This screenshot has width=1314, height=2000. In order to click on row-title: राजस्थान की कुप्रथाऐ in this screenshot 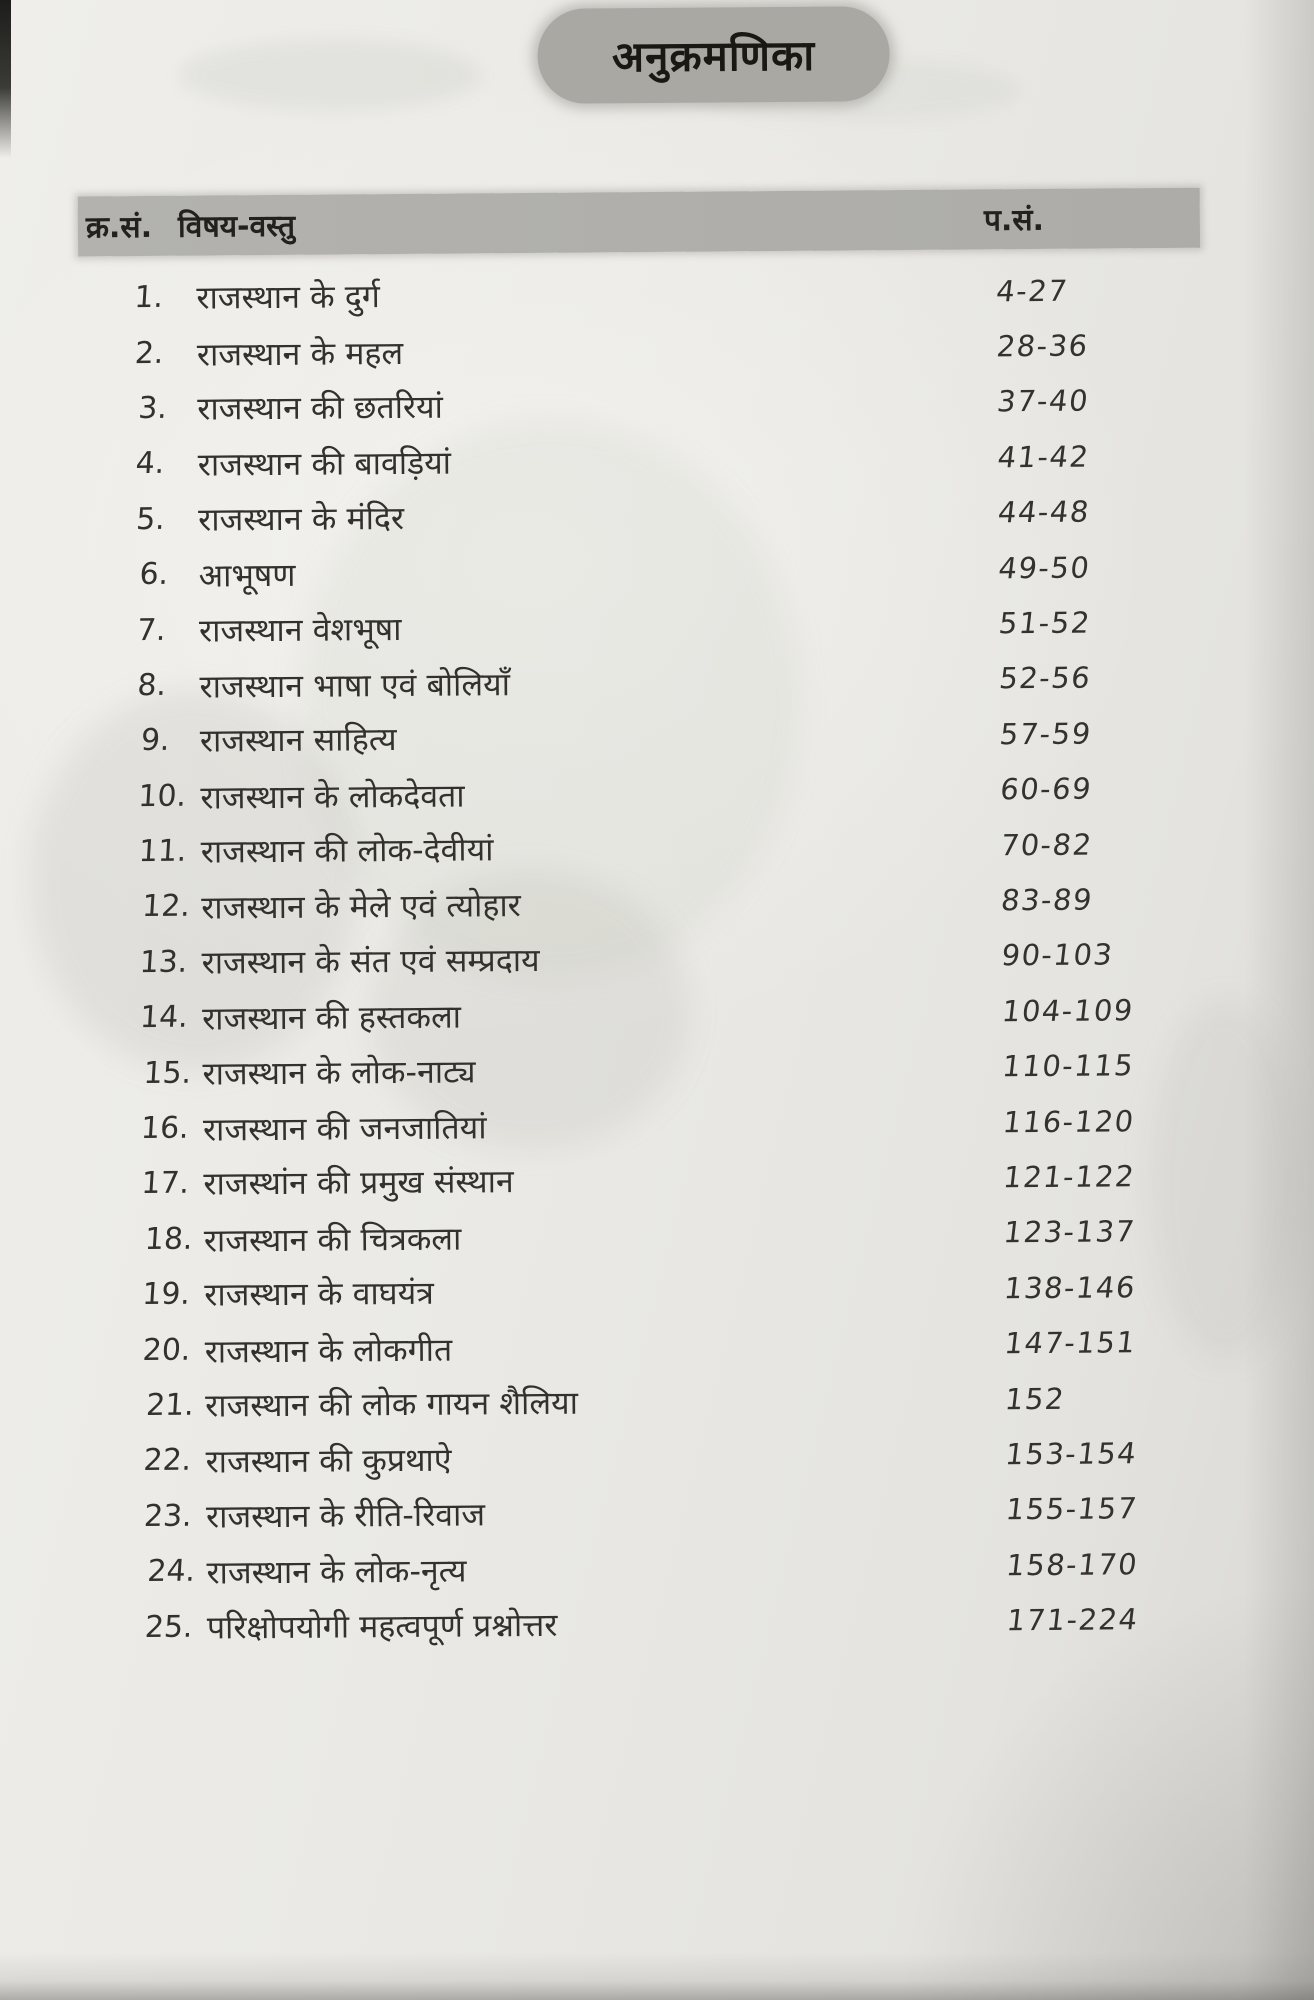, I will do `click(328, 1461)`.